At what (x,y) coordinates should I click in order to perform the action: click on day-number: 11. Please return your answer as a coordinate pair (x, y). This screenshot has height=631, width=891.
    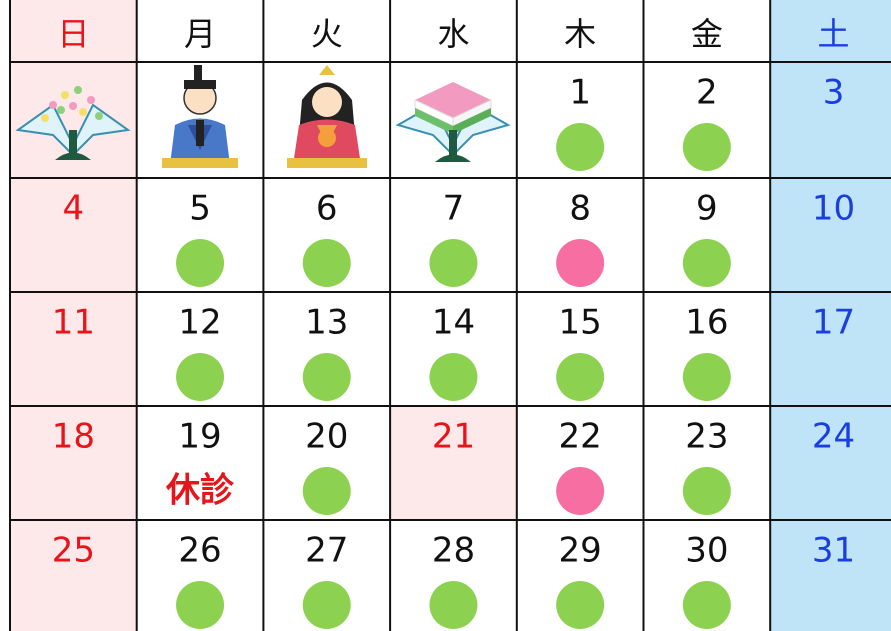
    Looking at the image, I should click on (73, 323).